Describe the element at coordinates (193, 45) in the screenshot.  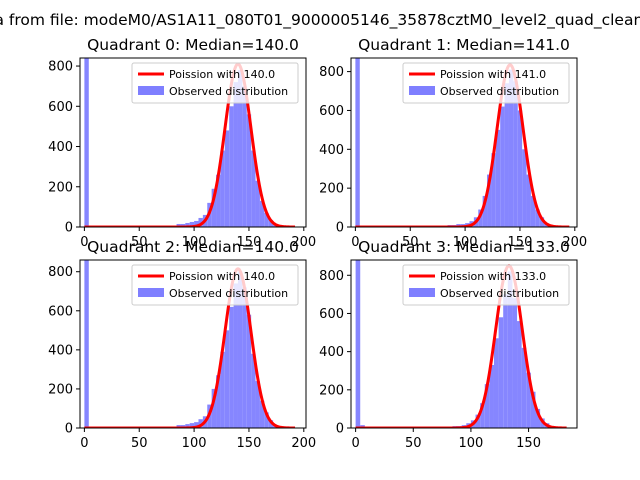
I see `panel-title: Quadrant 0: Median=140.0` at that location.